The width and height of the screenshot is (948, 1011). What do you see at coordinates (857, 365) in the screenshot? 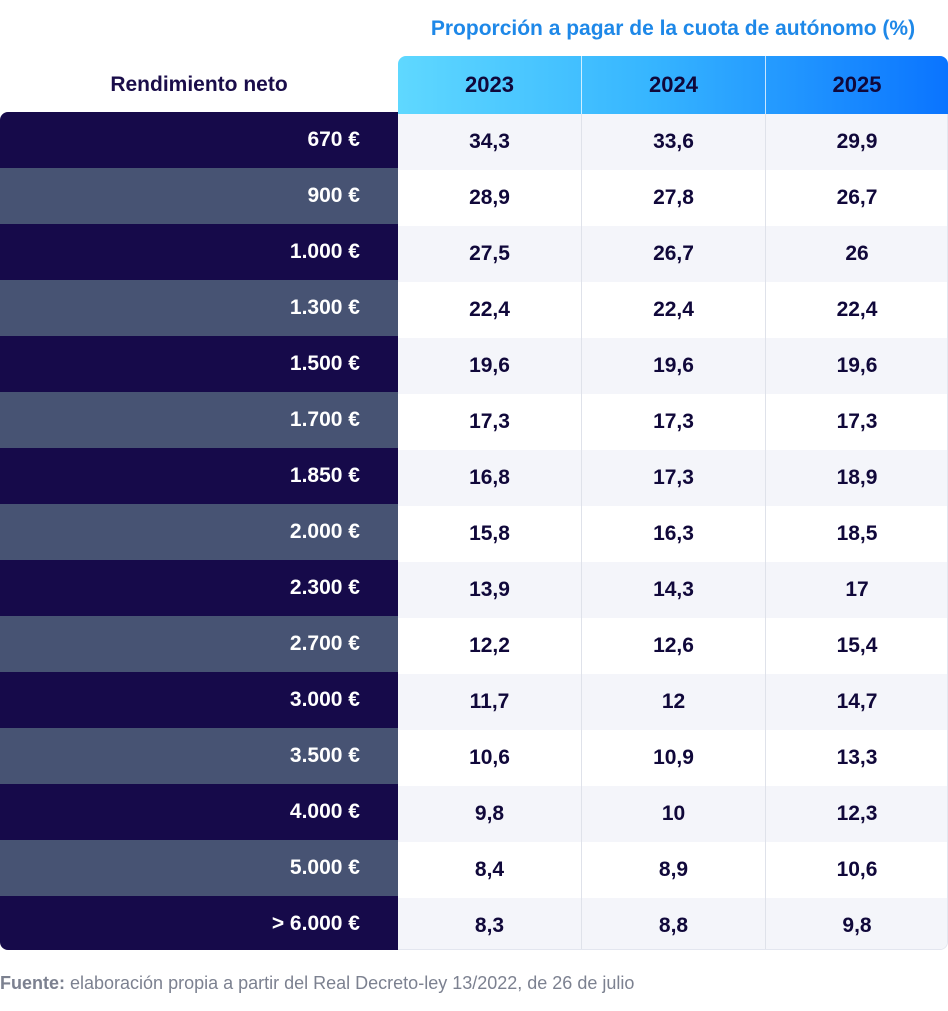
I see `value-cell-2025: 19,6` at bounding box center [857, 365].